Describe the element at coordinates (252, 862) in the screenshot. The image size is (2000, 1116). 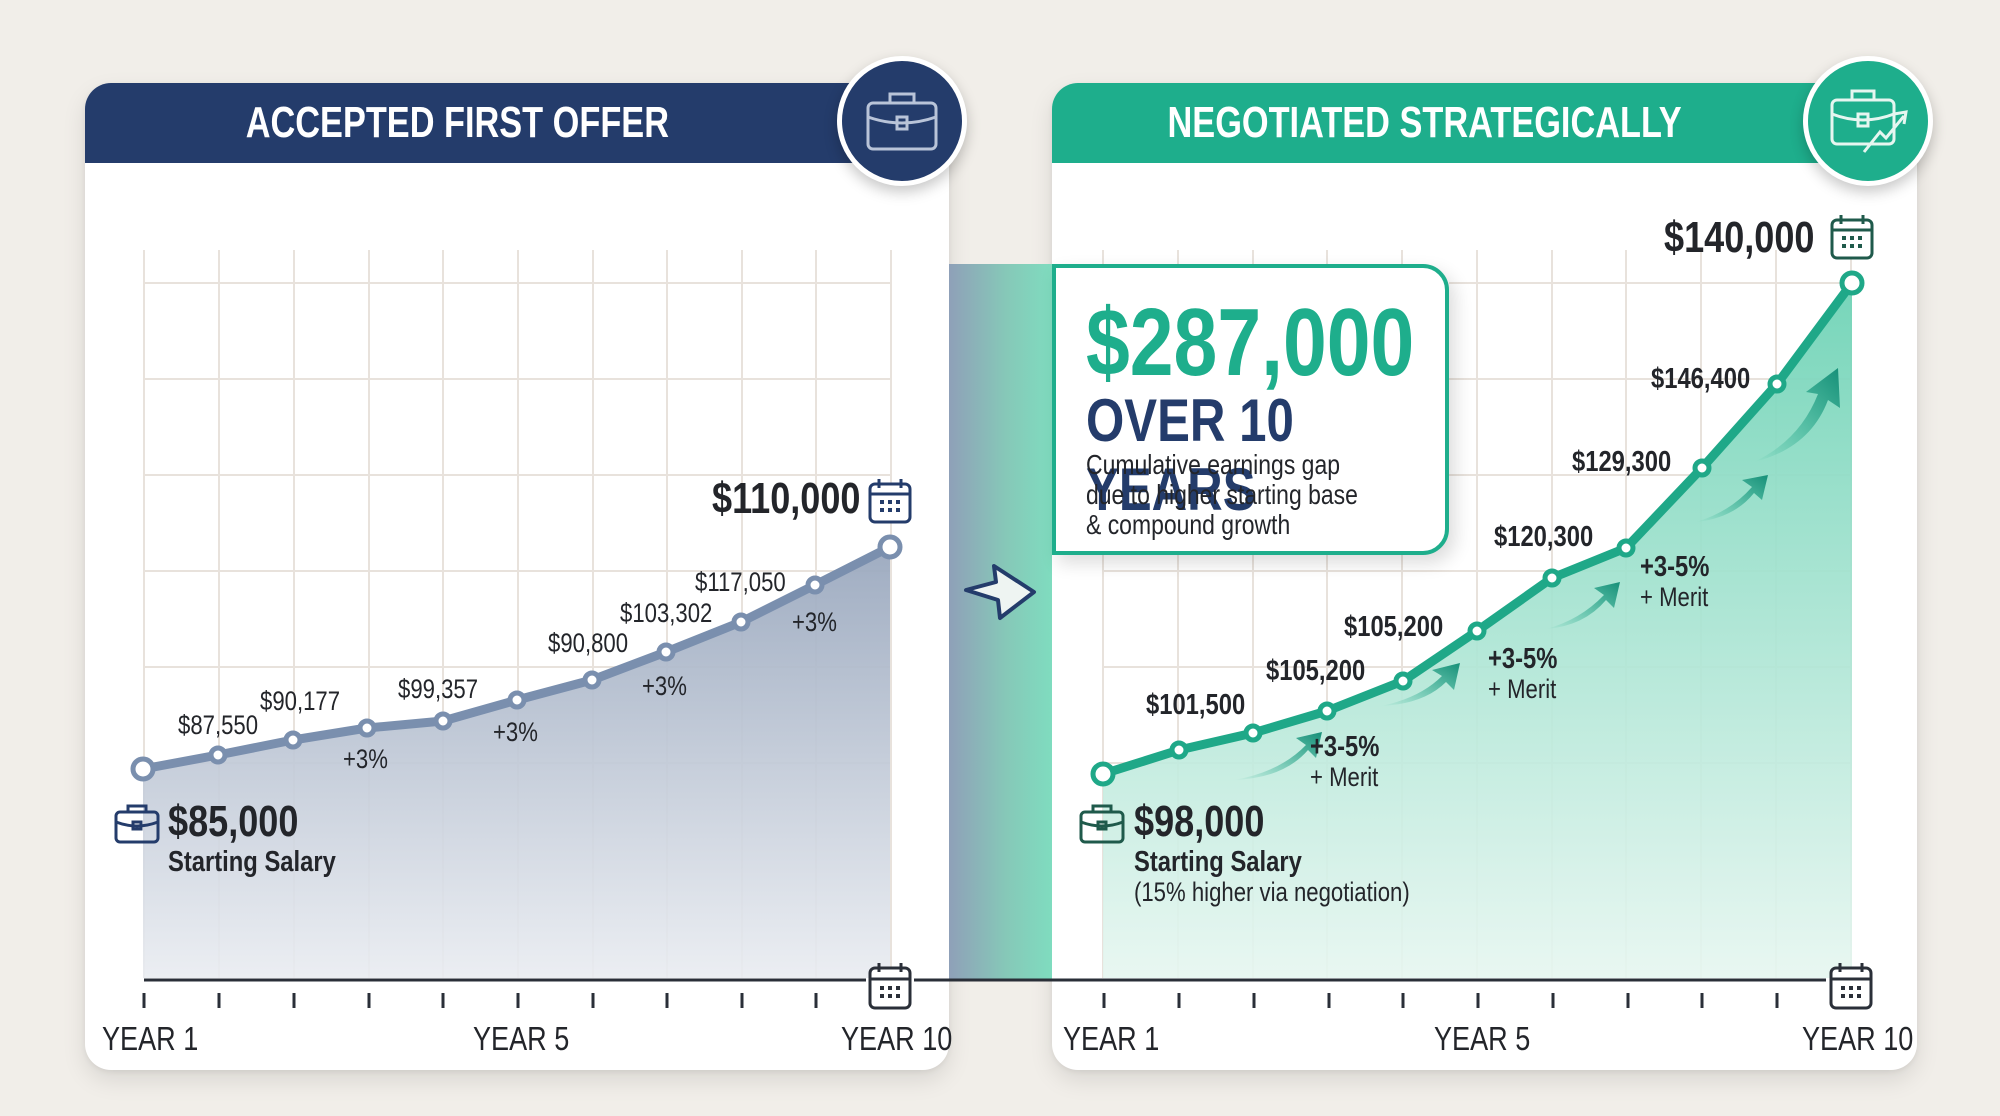
I see `left-start-label: Starting Salary` at that location.